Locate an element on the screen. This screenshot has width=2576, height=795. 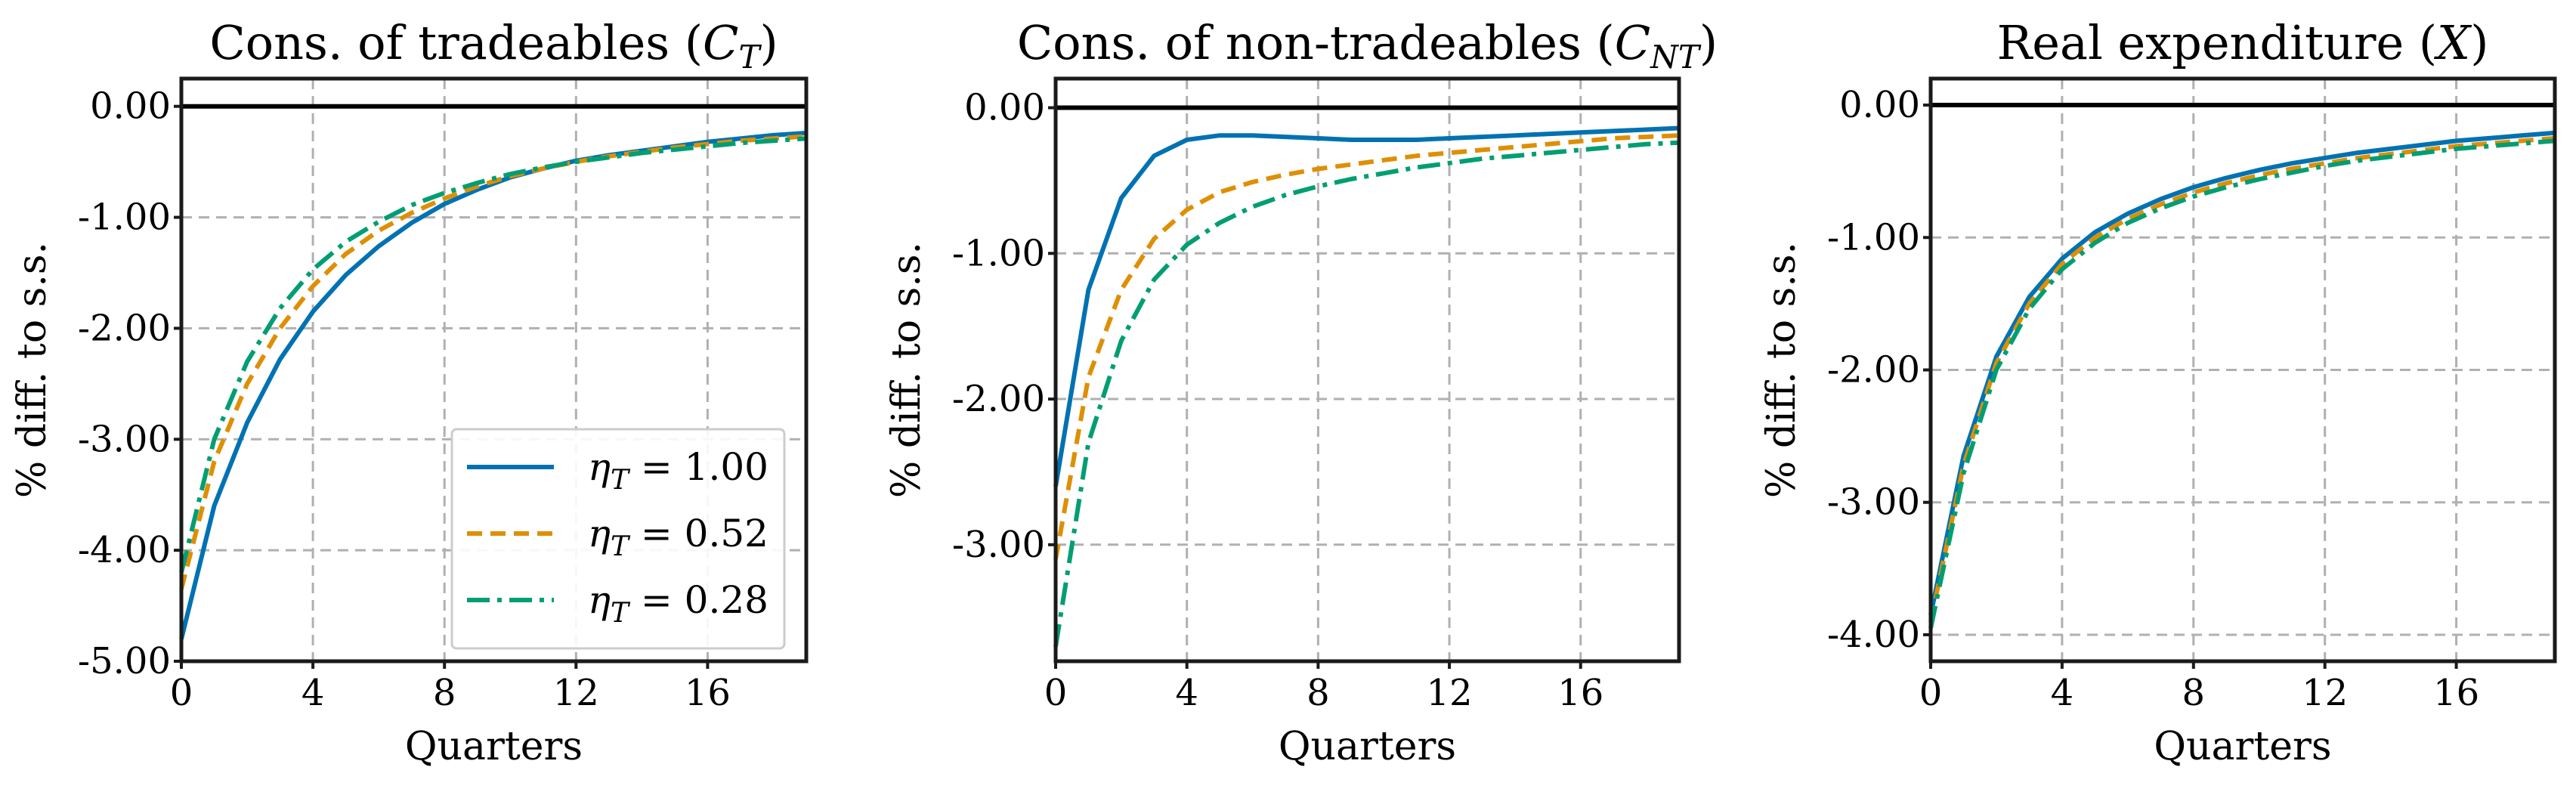
legend-entry-label-1: ηT = 1.00 is located at coordinates (678, 470).